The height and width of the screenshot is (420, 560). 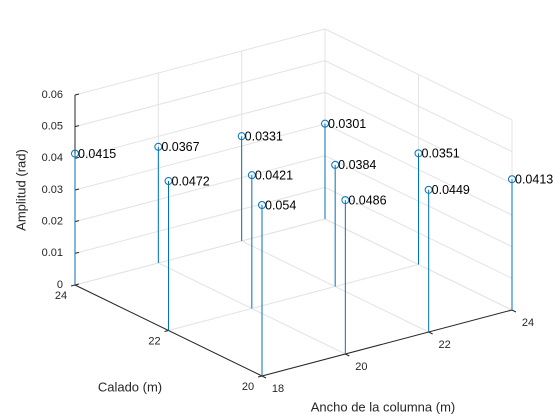 What do you see at coordinates (534, 180) in the screenshot?
I see `data-label: 0.0413` at bounding box center [534, 180].